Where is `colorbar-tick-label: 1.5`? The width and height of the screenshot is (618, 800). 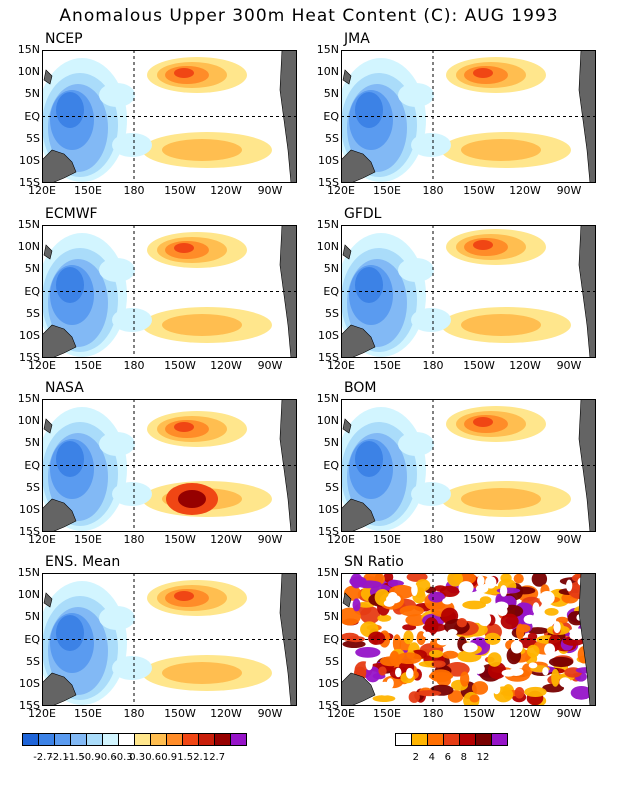 colorbar-tick-label: 1.5 is located at coordinates (185, 757).